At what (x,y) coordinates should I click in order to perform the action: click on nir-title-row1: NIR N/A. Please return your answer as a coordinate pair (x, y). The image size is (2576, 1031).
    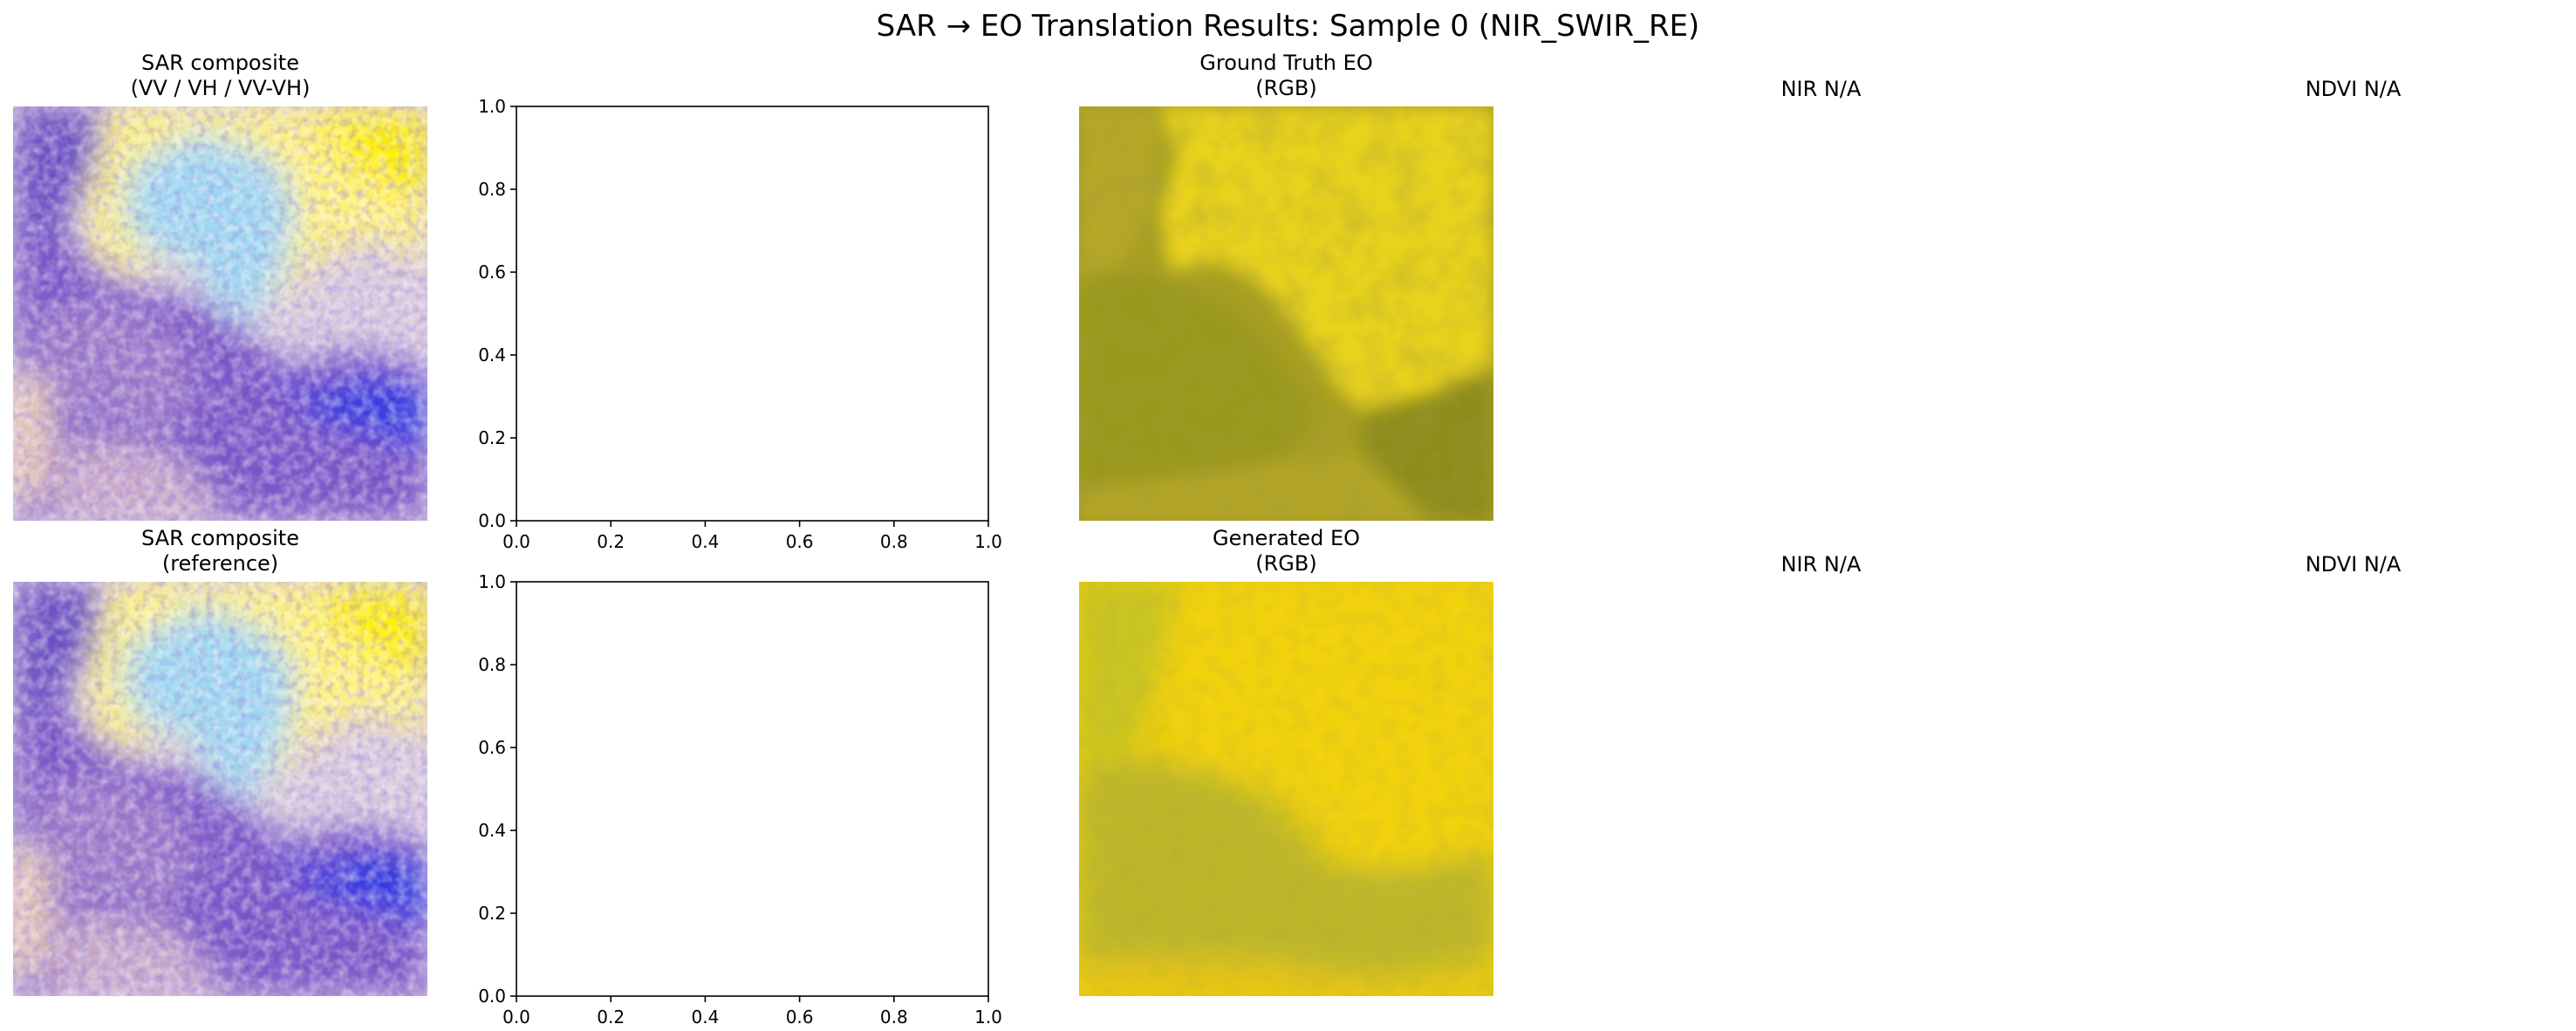
    Looking at the image, I should click on (1821, 564).